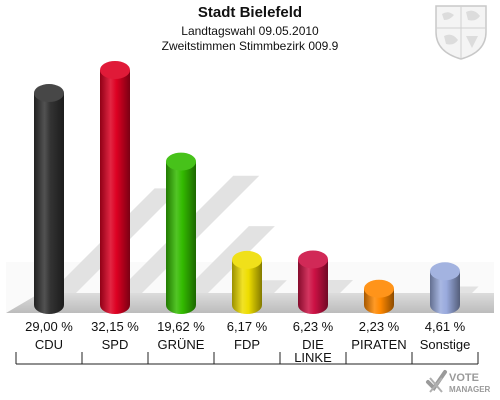  I want to click on logo-text-vote: VOTE, so click(464, 378).